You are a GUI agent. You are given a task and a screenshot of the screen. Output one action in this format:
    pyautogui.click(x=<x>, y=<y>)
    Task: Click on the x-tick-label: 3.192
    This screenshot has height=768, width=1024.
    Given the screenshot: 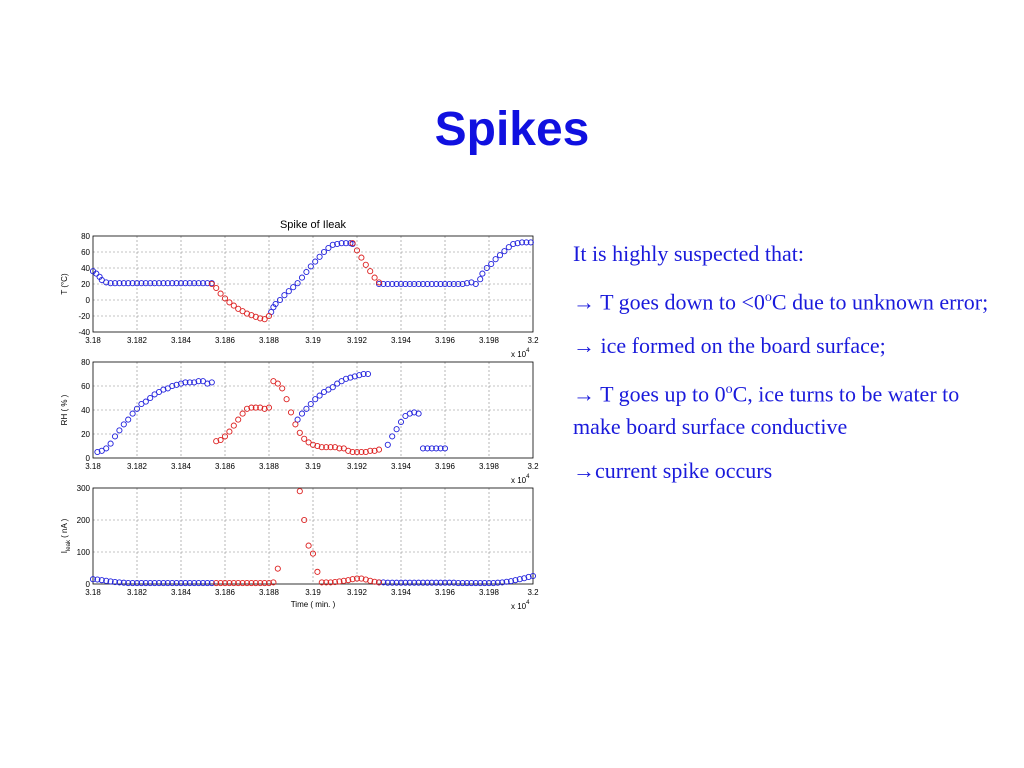 What is the action you would take?
    pyautogui.click(x=357, y=466)
    